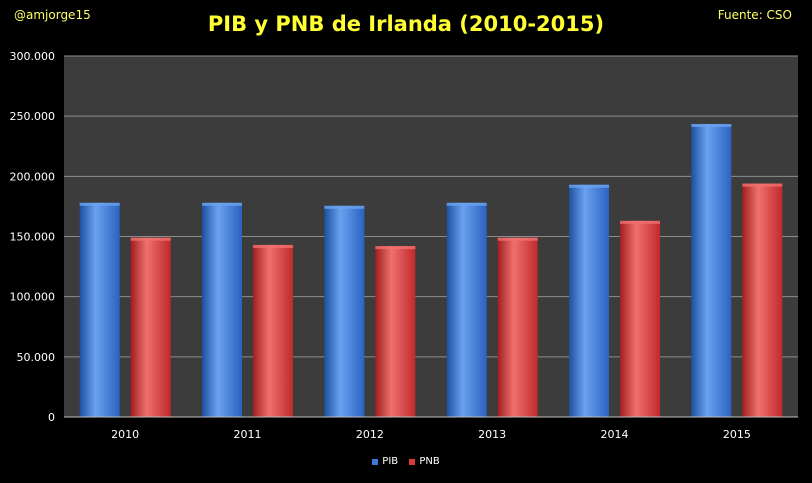  Describe the element at coordinates (711, 270) in the screenshot. I see `bar-pib-2015` at that location.